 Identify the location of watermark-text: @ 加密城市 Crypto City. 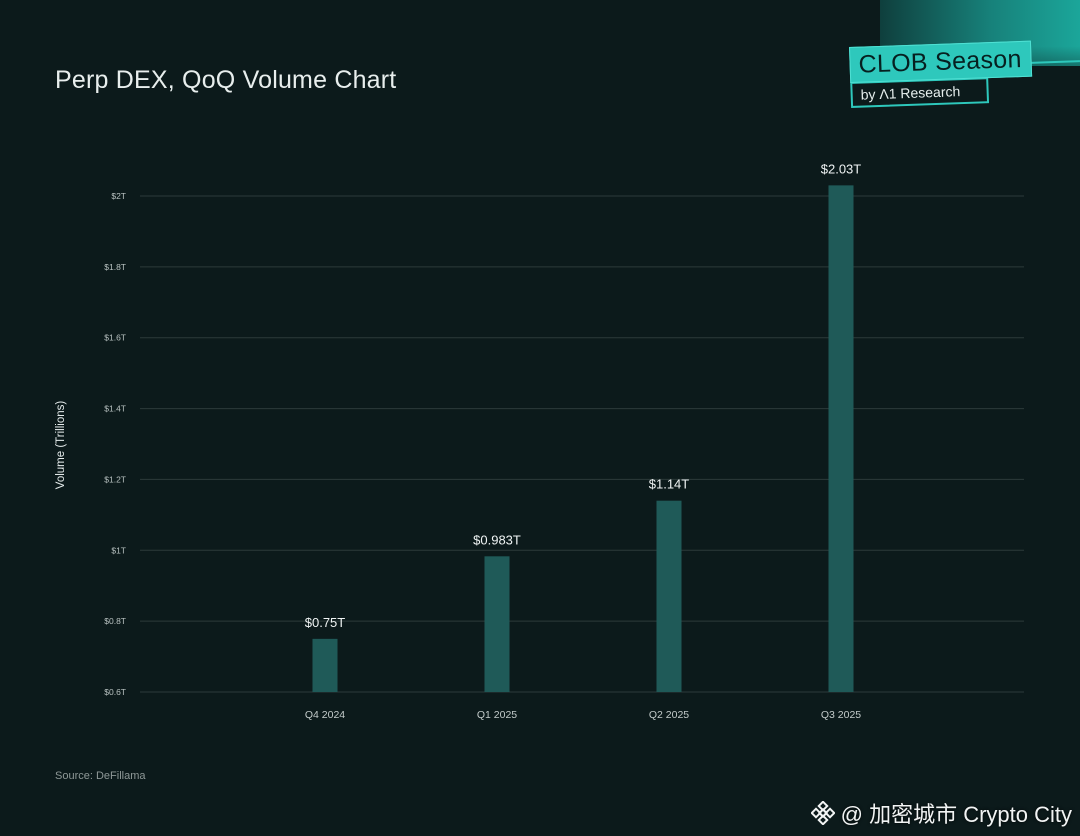
(956, 814).